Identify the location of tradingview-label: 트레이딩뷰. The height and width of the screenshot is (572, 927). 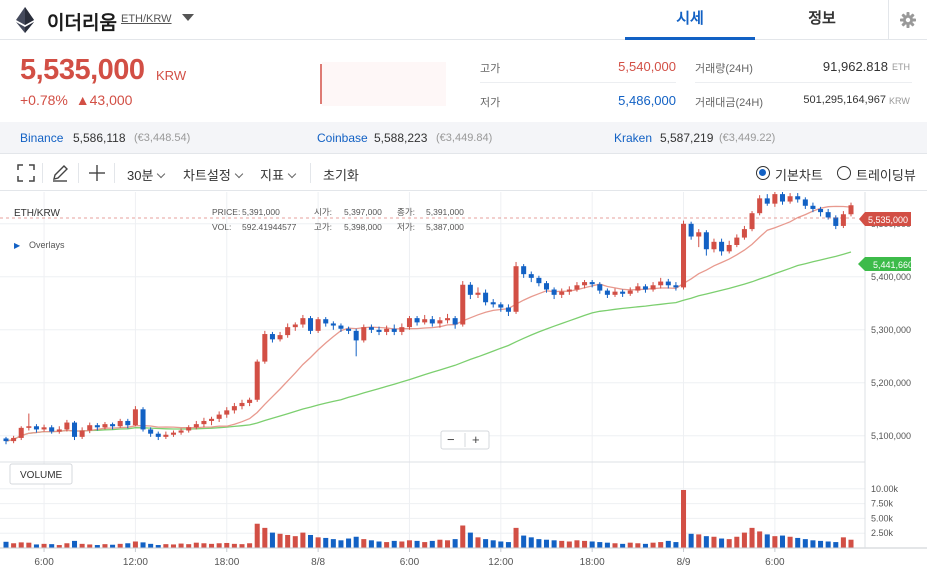
(886, 175).